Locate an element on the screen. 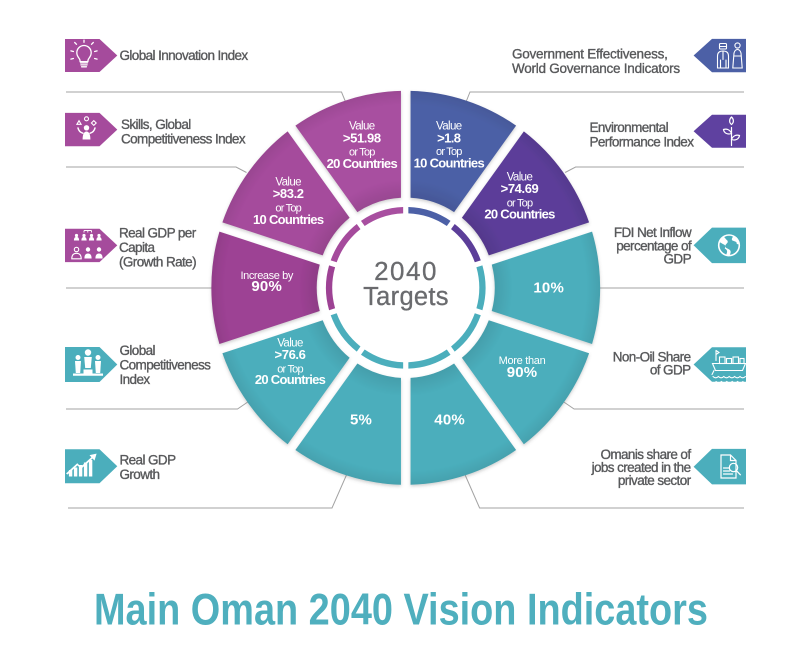 This screenshot has height=656, width=800. svg-text:Main Oman 2040 Vision Indicato: Main Oman 2040 Vision Indicators is located at coordinates (401, 610).